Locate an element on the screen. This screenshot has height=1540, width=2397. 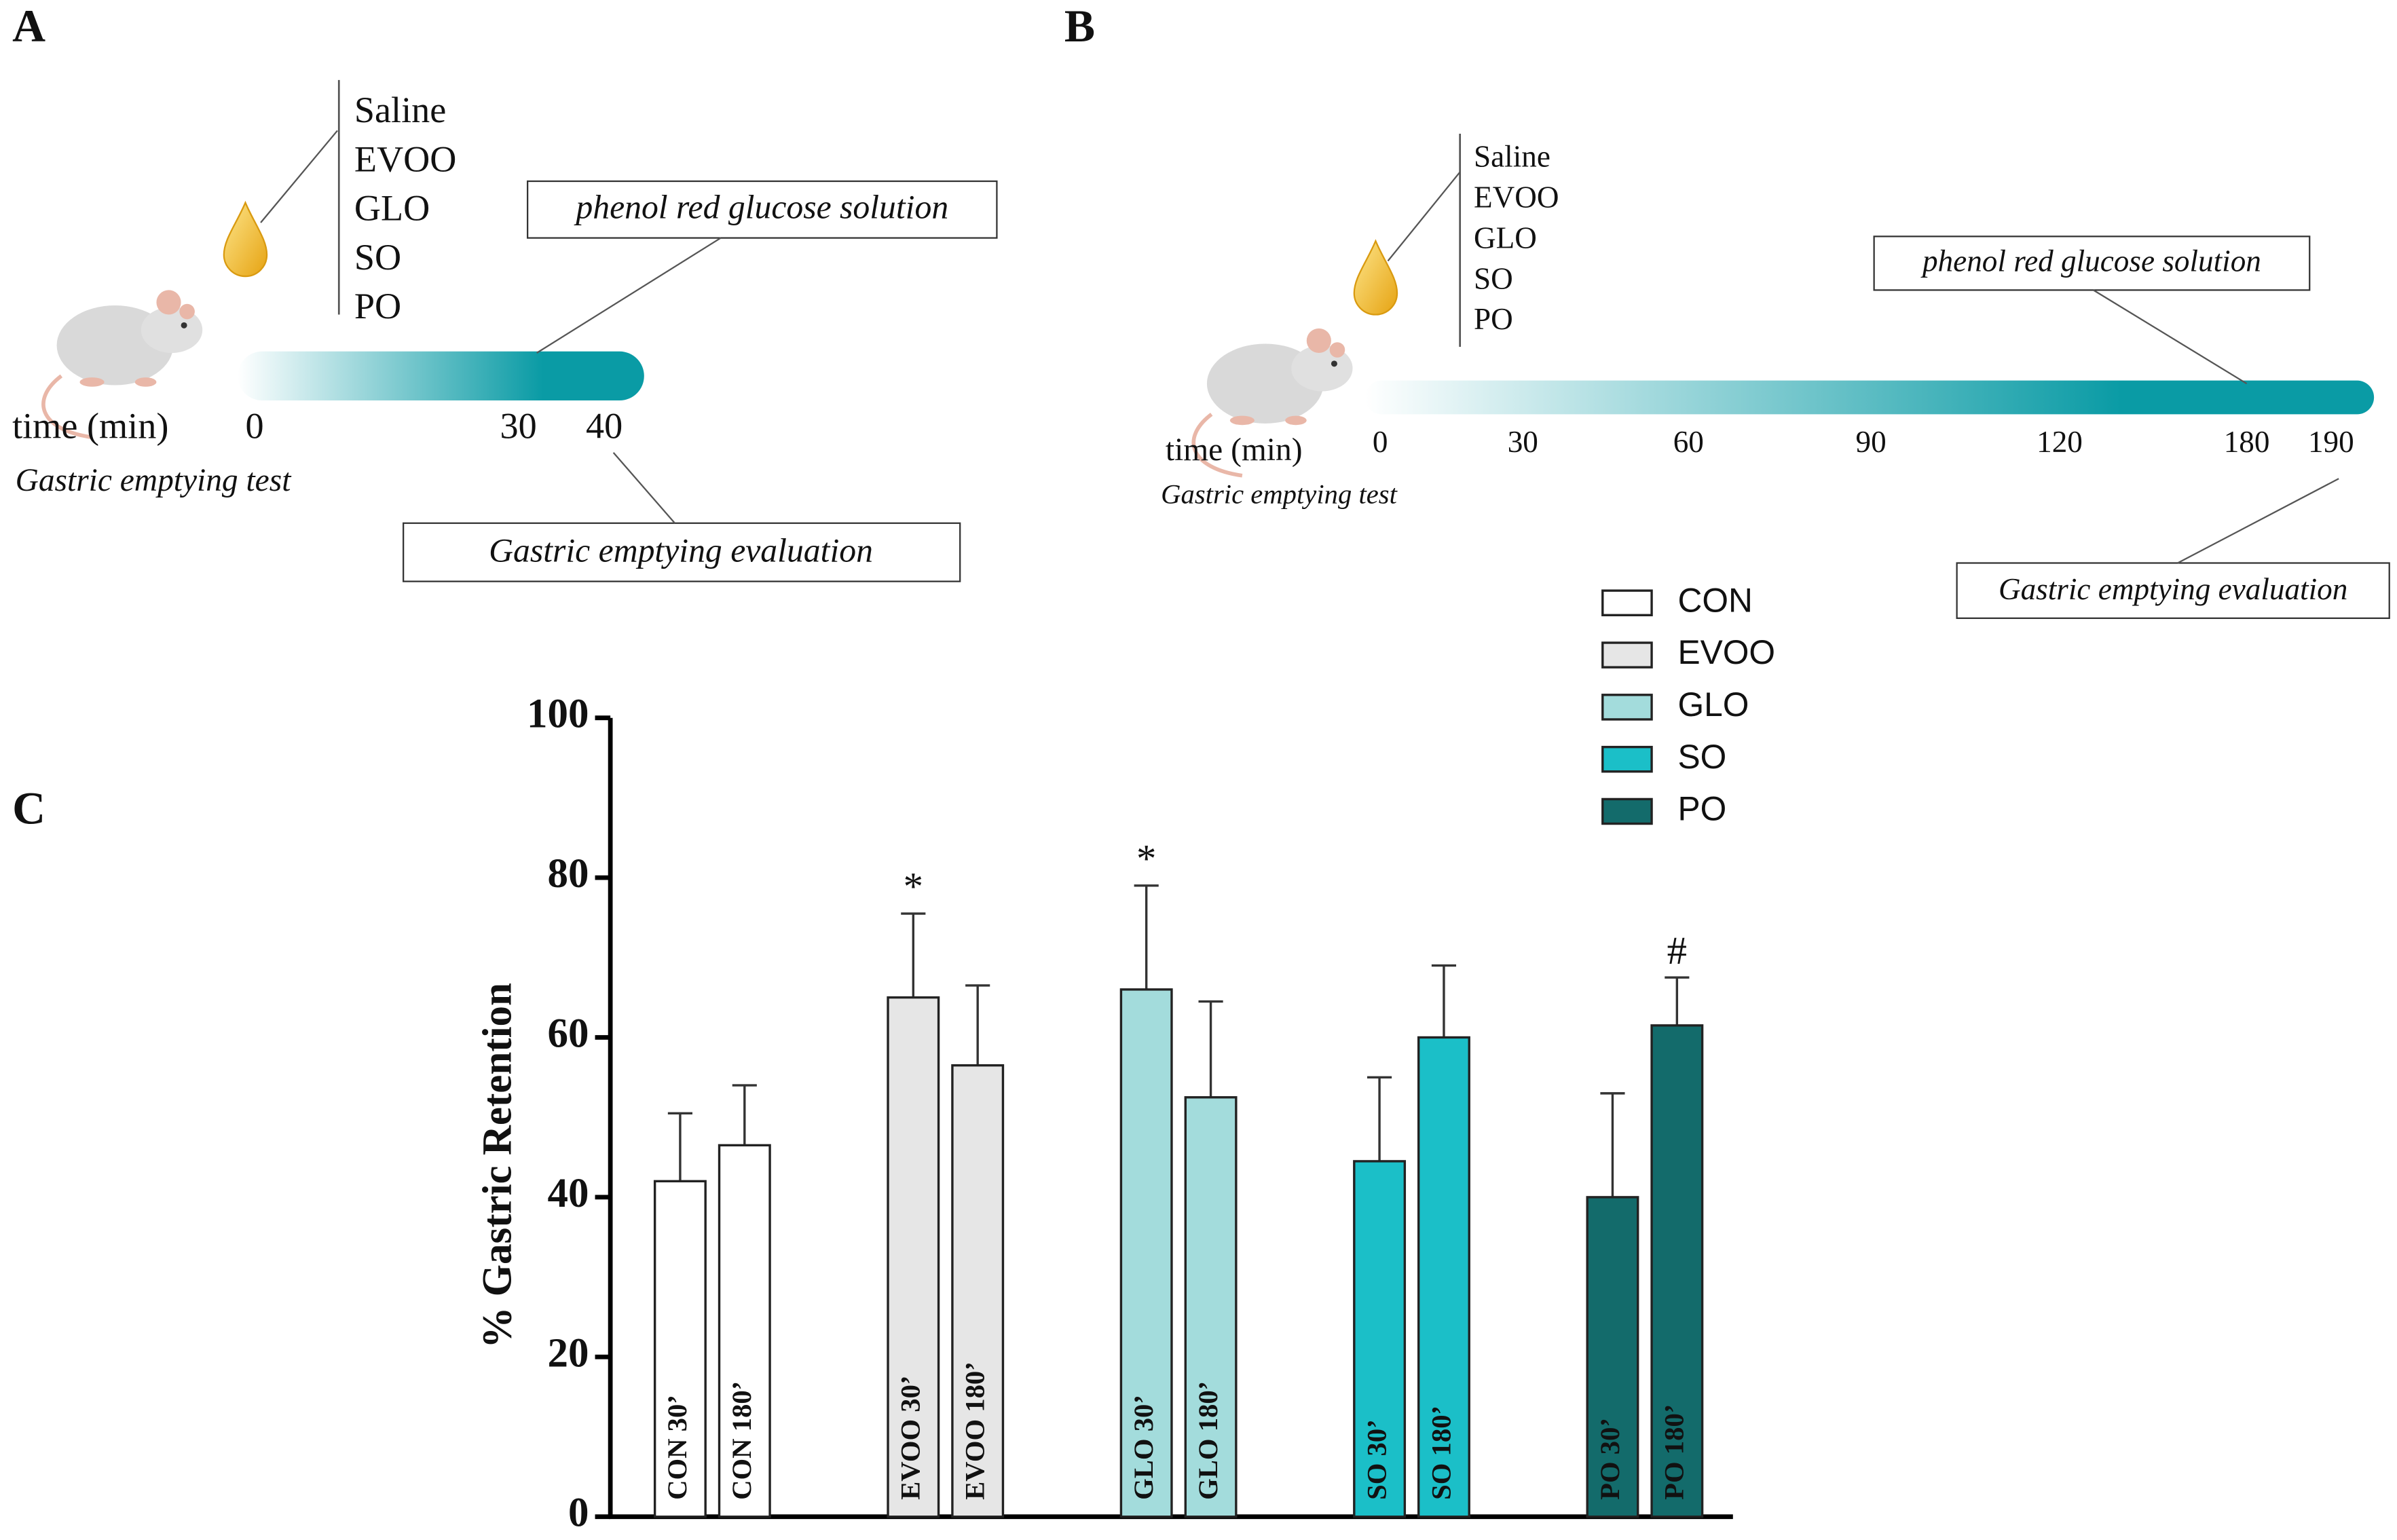
significance-mark: # is located at coordinates (1677, 951).